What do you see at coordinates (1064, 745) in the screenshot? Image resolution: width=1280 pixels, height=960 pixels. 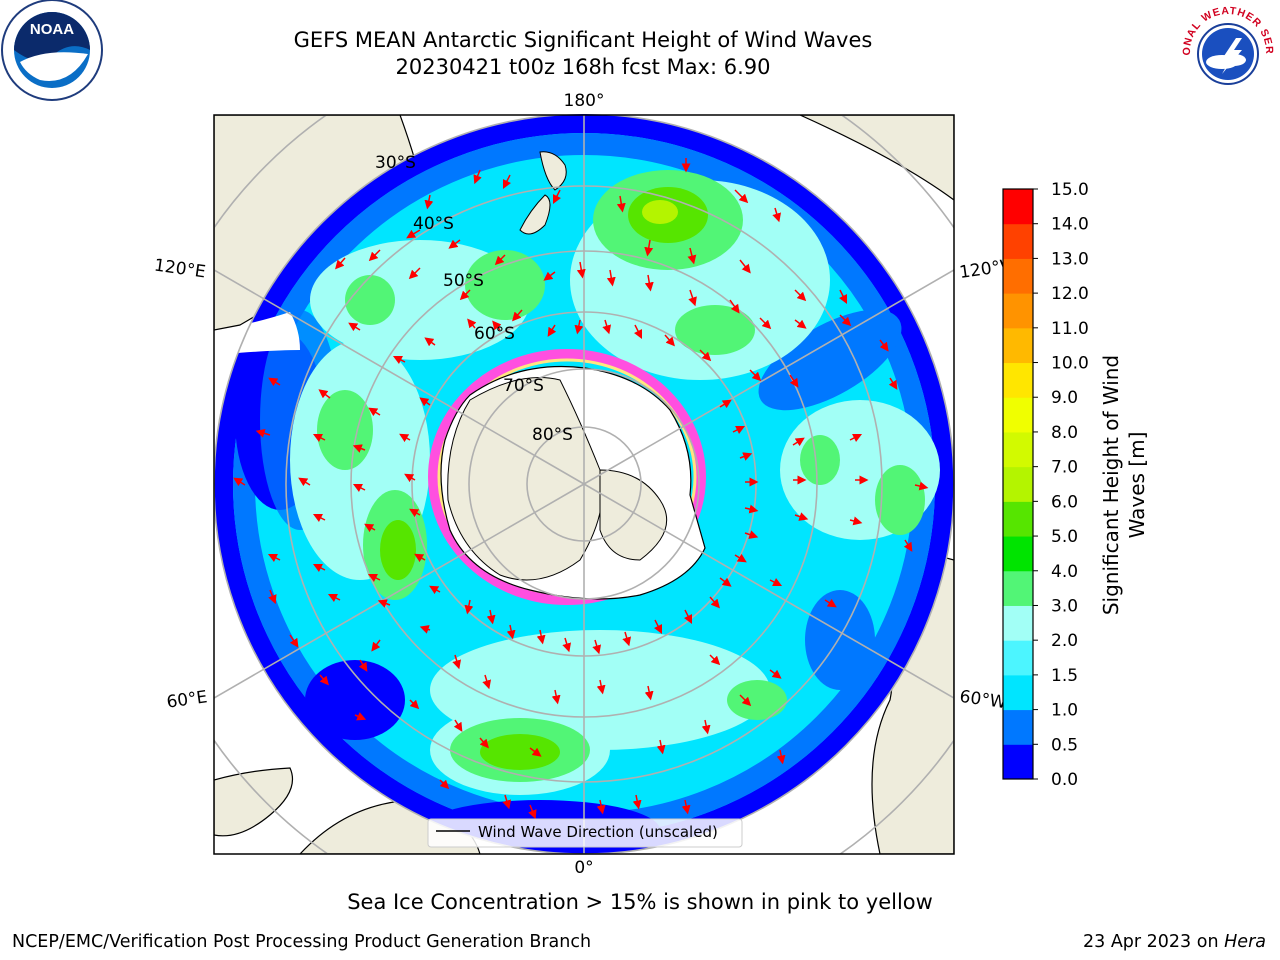 I see `colorbar-tick-label: 0.5` at bounding box center [1064, 745].